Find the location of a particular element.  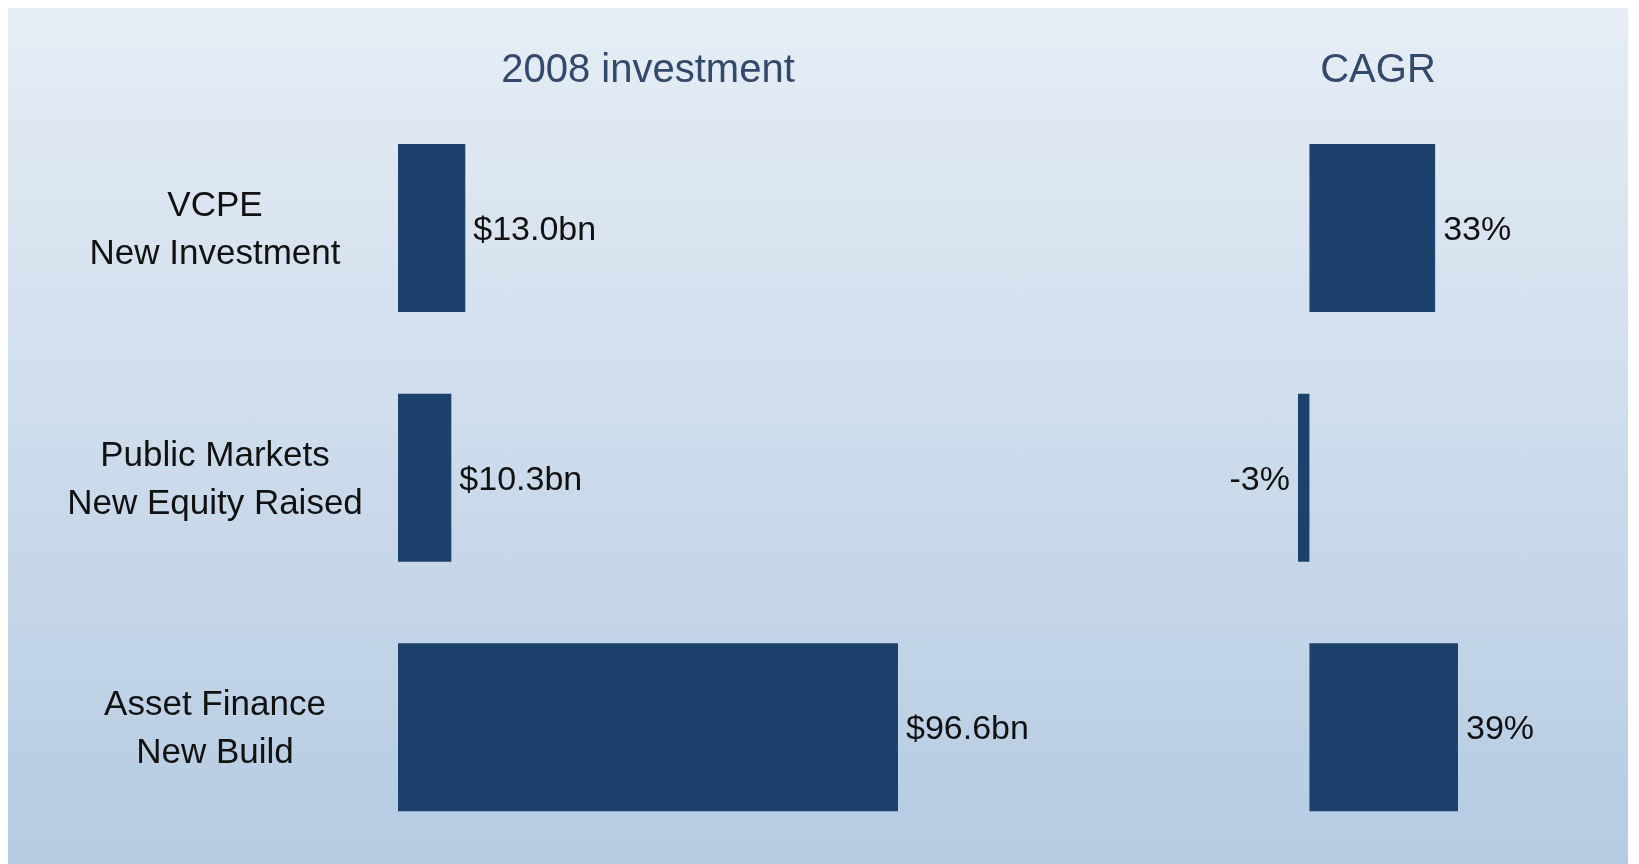

data-label: $13.0bn is located at coordinates (535, 228).